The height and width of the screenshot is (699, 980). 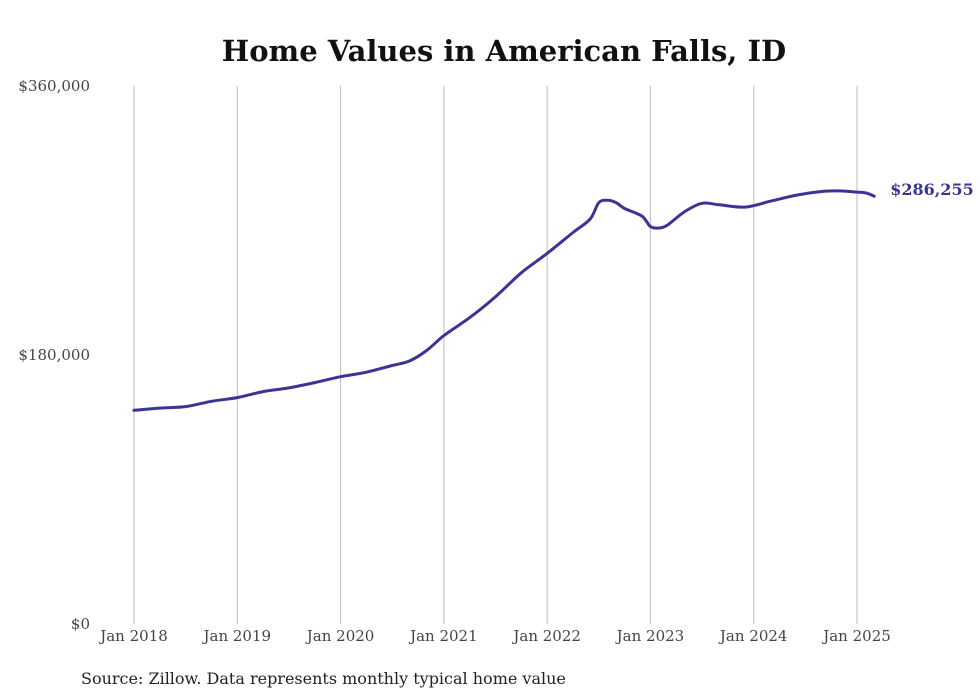 What do you see at coordinates (443, 636) in the screenshot?
I see `x-tick-label: Jan 2021` at bounding box center [443, 636].